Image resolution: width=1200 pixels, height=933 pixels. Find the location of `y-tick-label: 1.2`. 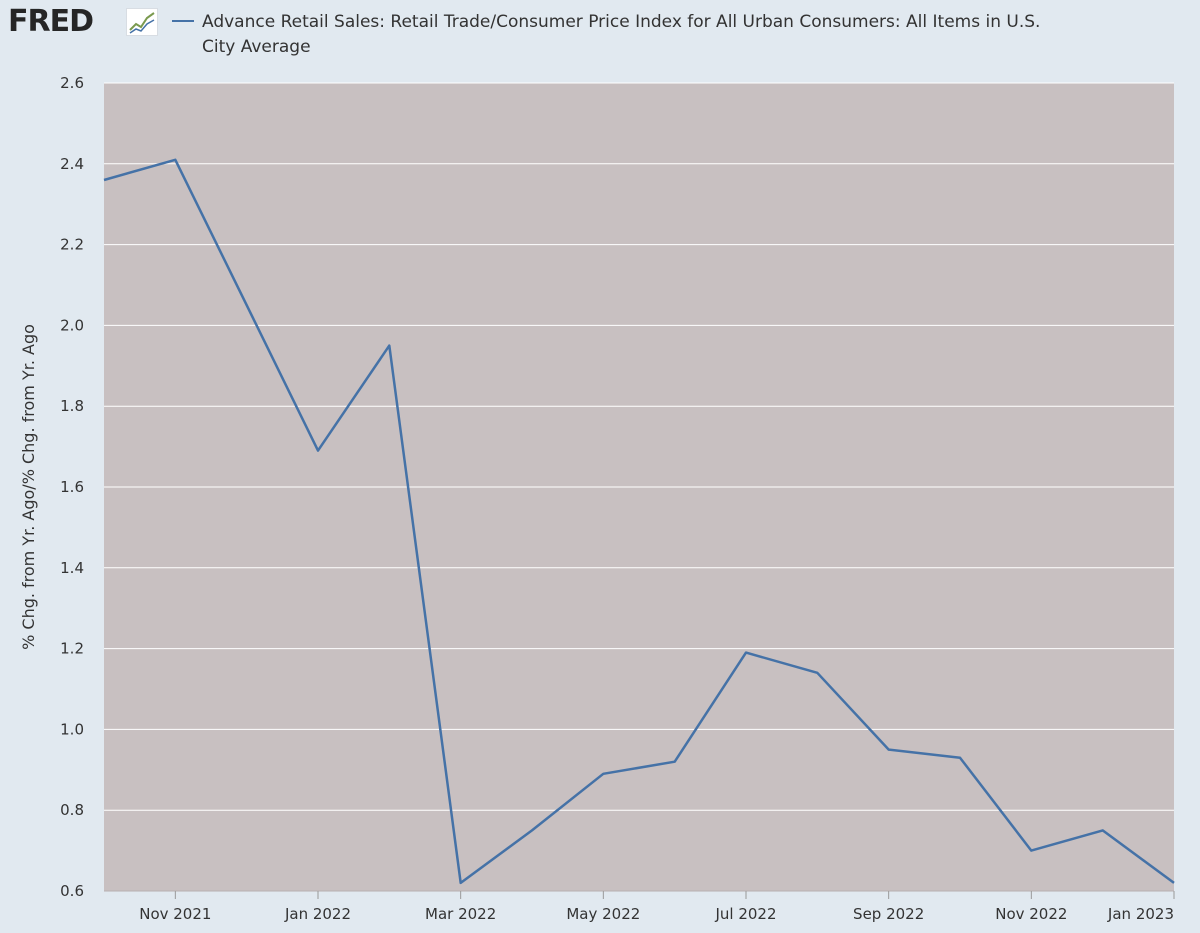

y-tick-label: 1.2 is located at coordinates (72, 649).